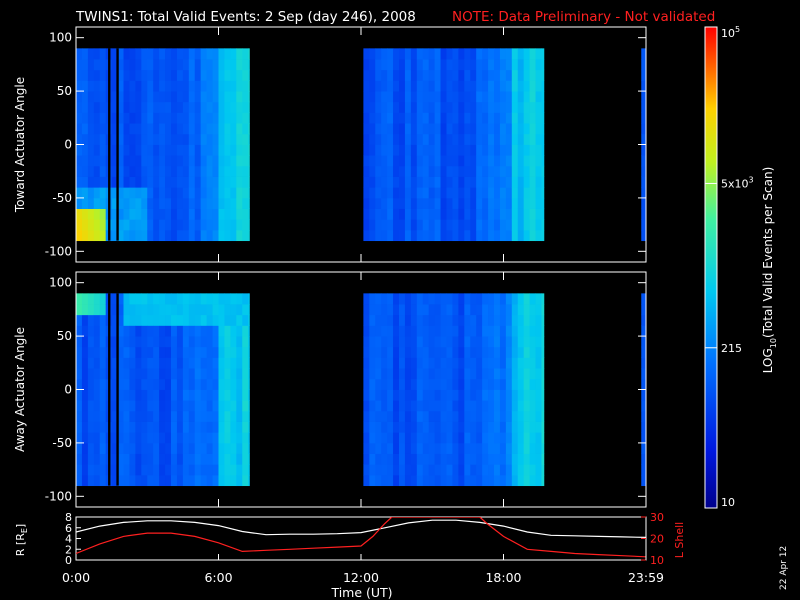  I want to click on x-axis-label: Time (UT), so click(361, 592).